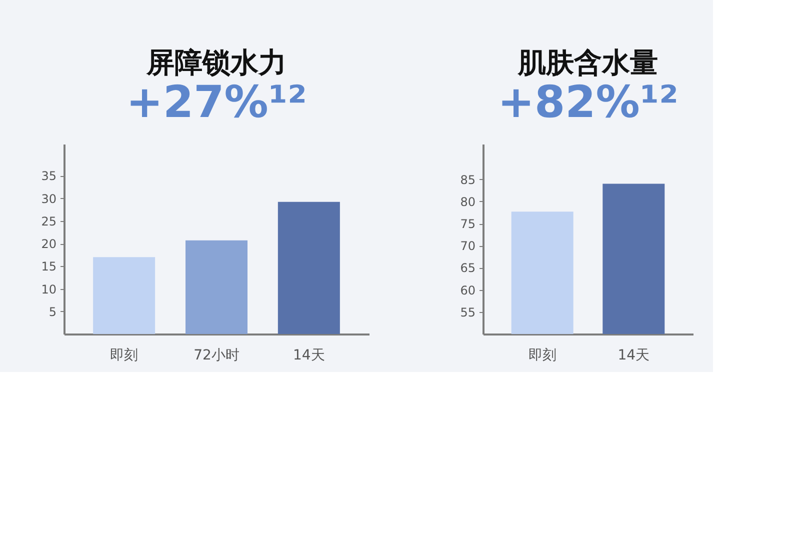 Image resolution: width=790 pixels, height=550 pixels. Describe the element at coordinates (468, 246) in the screenshot. I see `y-tick-label: 70` at that location.